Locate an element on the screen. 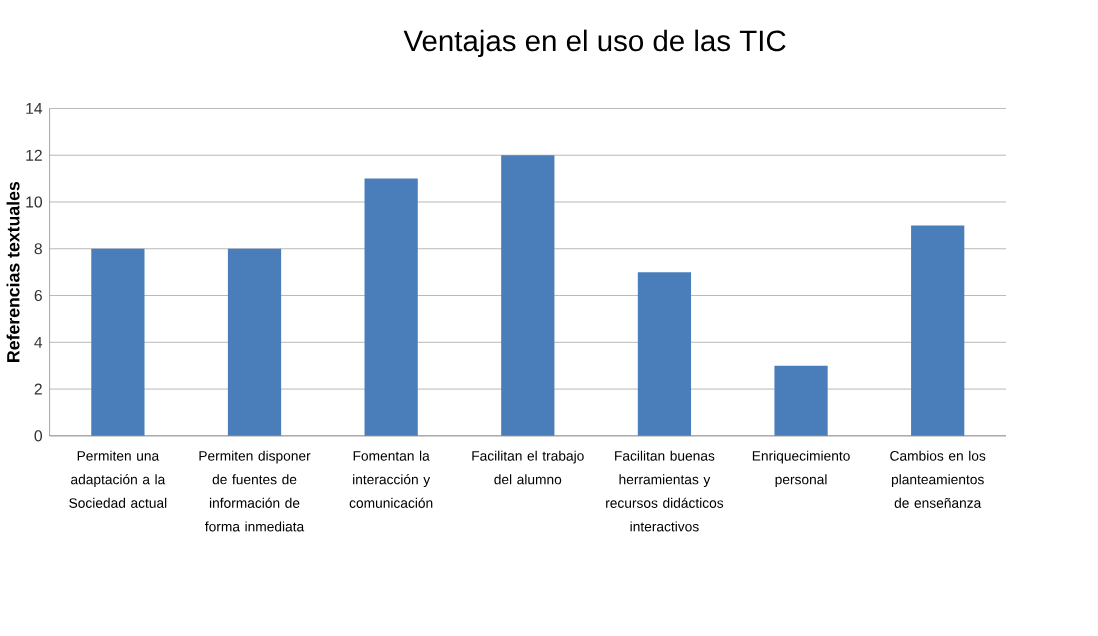 The image size is (1098, 636). y-axis-title: Referencias textuales is located at coordinates (13, 272).